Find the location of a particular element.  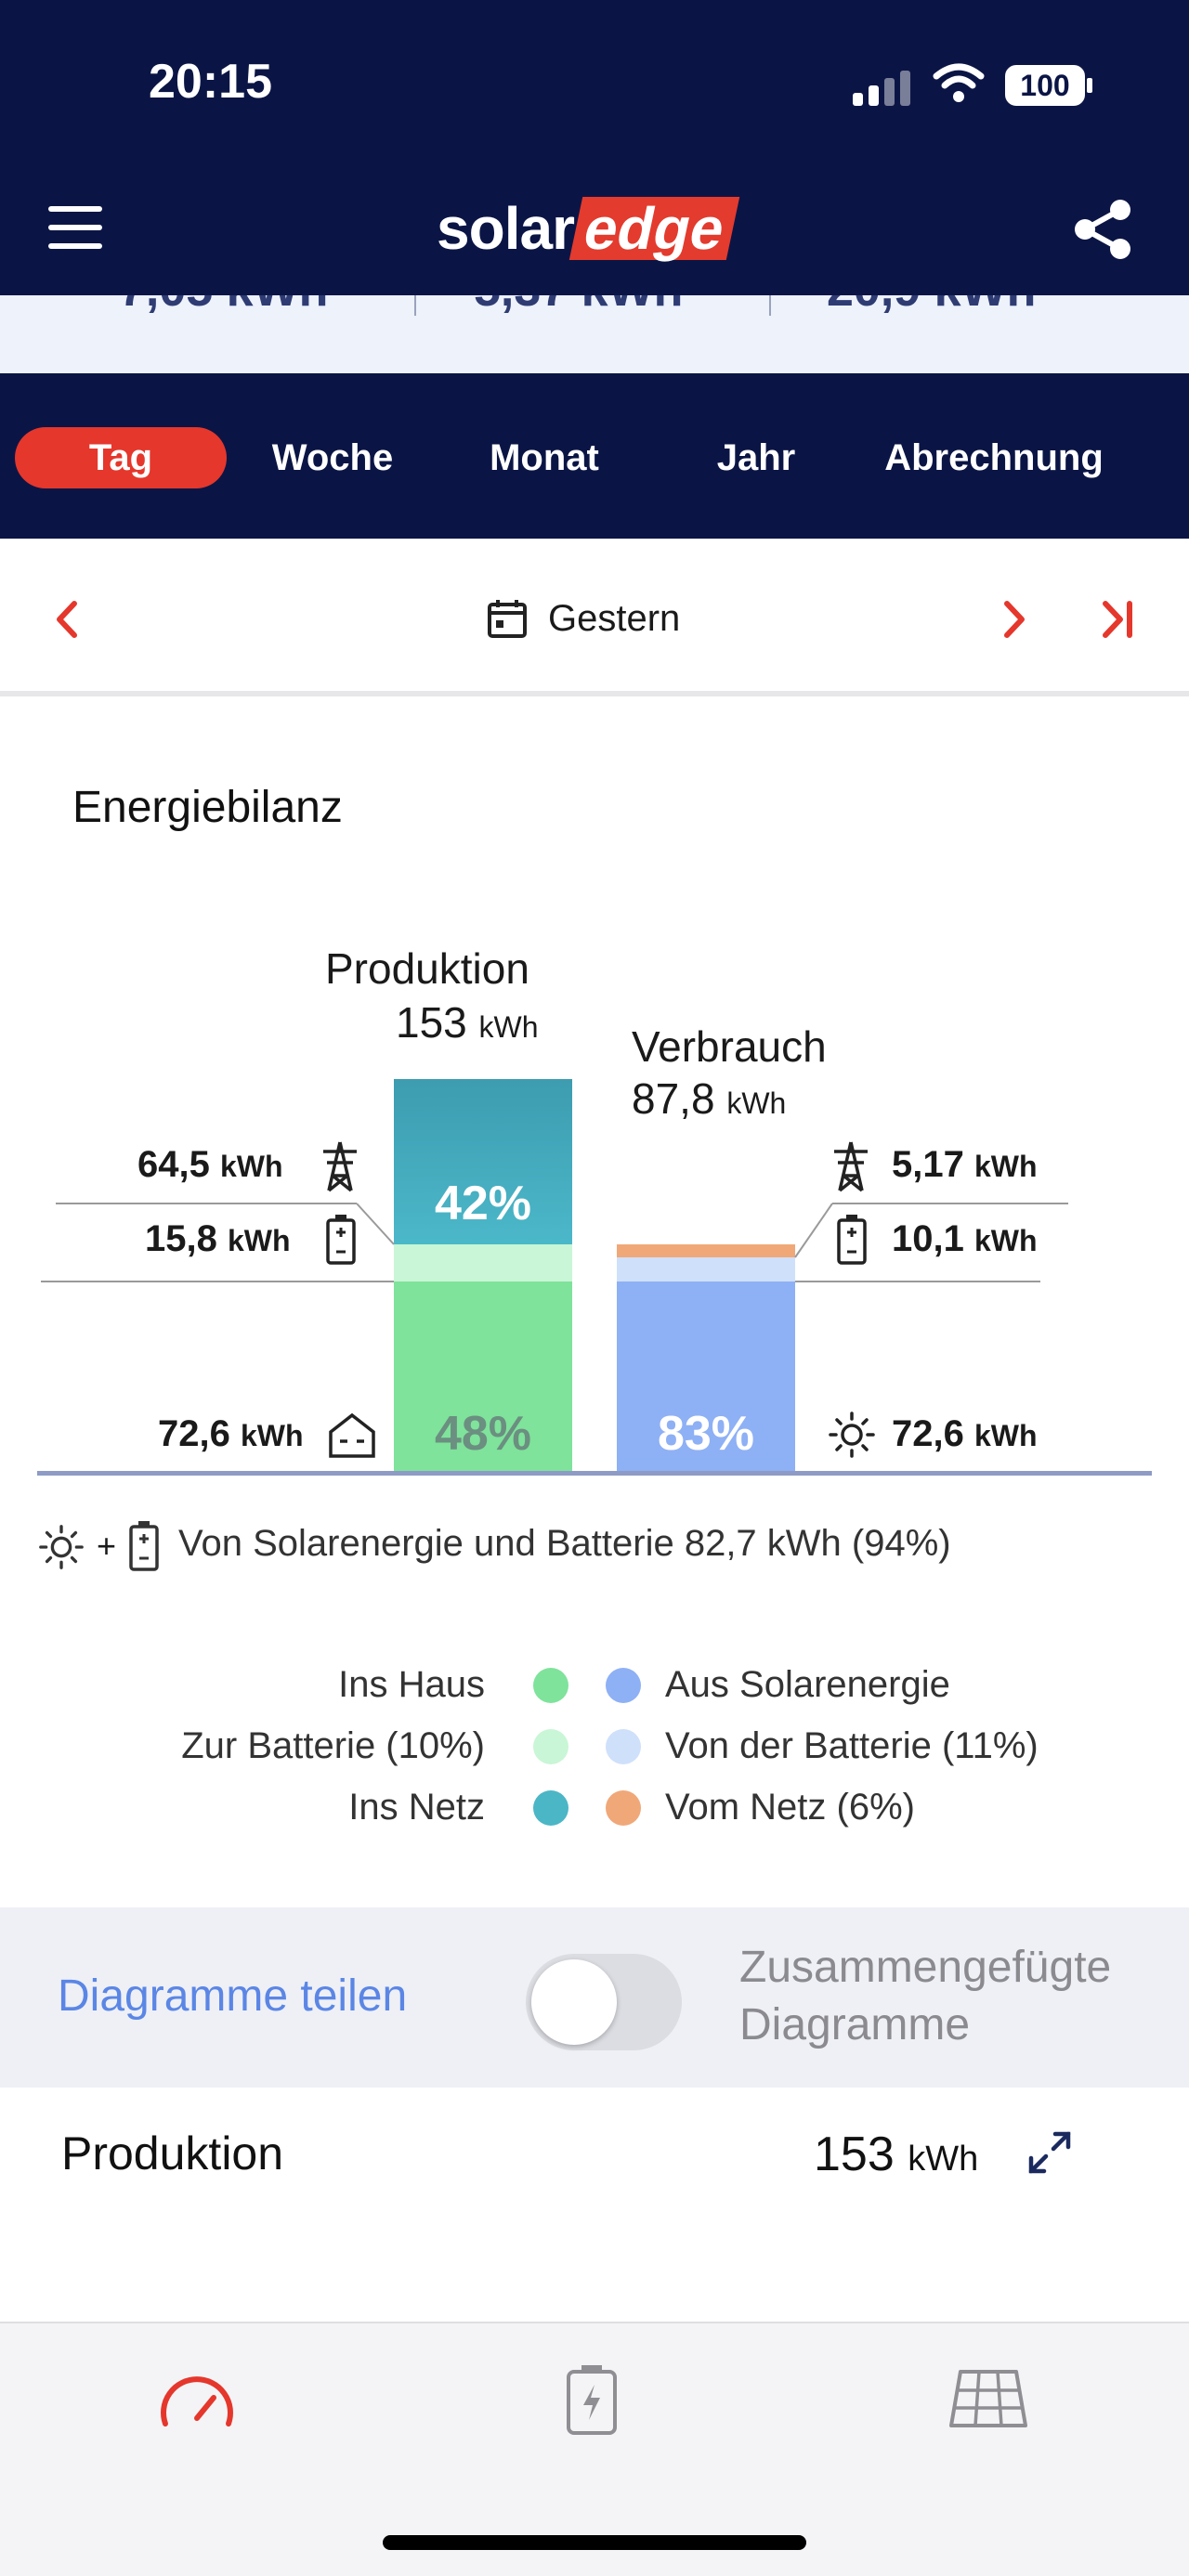

production-battery-value: 15,8 kWh is located at coordinates (218, 1239).